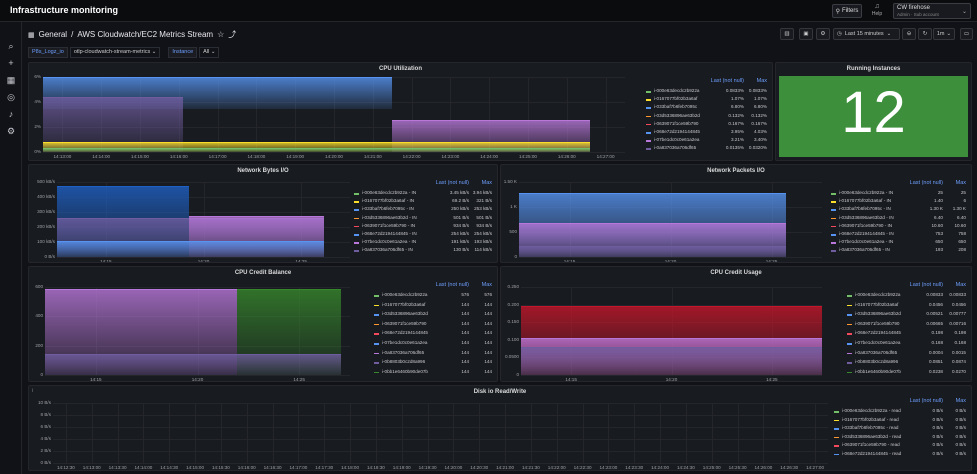 The height and width of the screenshot is (474, 977). I want to click on legend-item: i-000e63decdc2b922a - read 0 B/s 0 B/s, so click(901, 411).